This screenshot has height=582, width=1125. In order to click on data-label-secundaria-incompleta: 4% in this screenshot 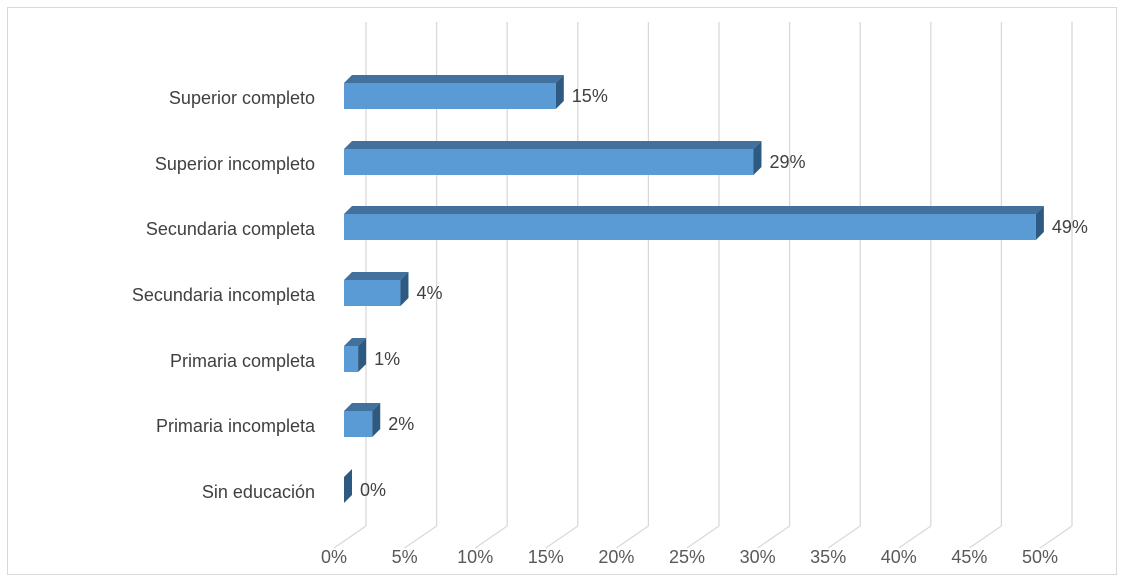, I will do `click(429, 293)`.